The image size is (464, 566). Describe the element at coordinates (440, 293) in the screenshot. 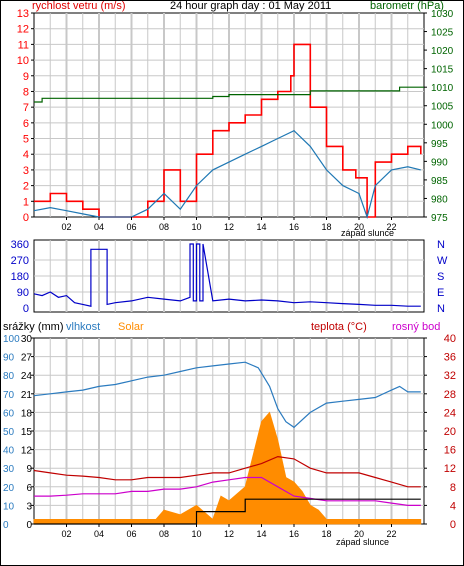

I see `compass-tick-label: E` at that location.